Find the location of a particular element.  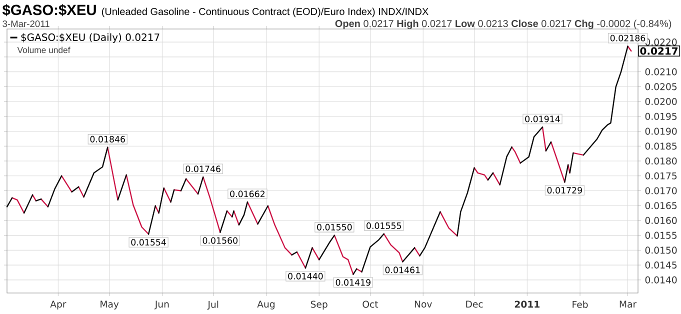

text: 3-Mar-2011 is located at coordinates (26, 24).